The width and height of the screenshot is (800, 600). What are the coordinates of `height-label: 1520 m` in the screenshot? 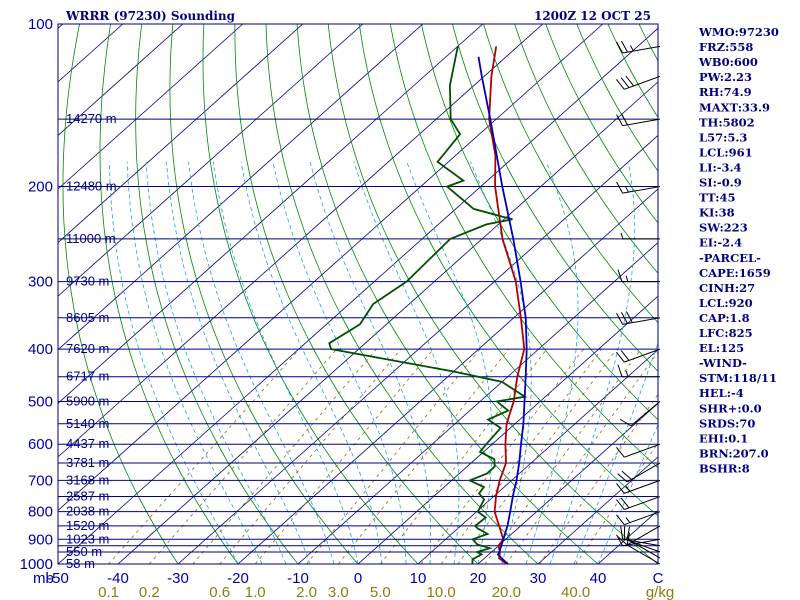 It's located at (87, 525).